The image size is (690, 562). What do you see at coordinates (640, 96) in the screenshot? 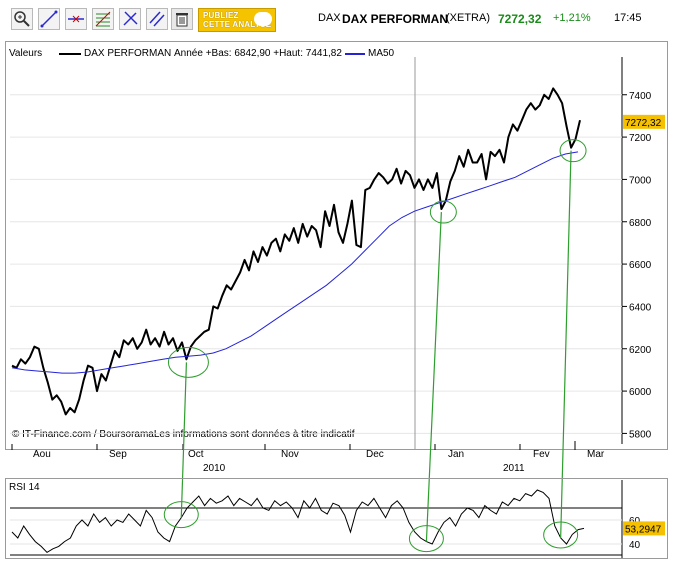
I see `y-tick-label: 7400` at bounding box center [640, 96].